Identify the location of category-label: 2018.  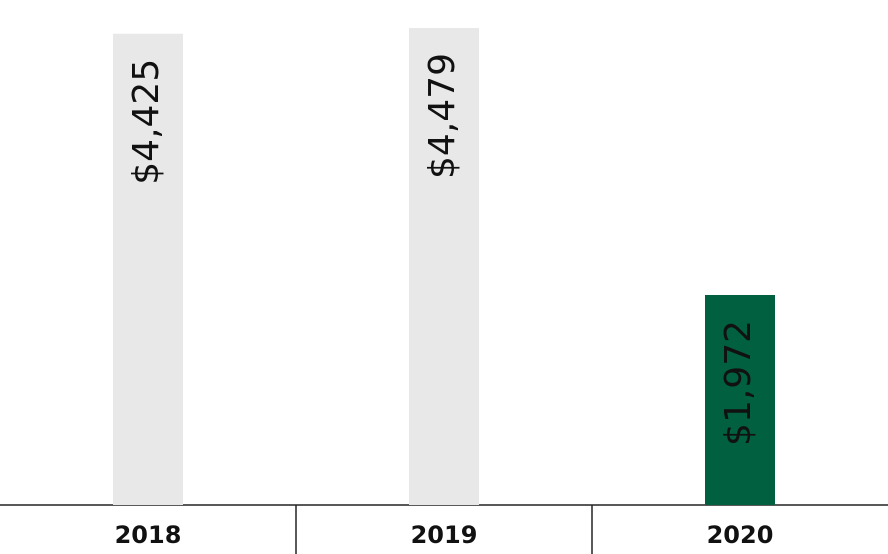
(148, 535).